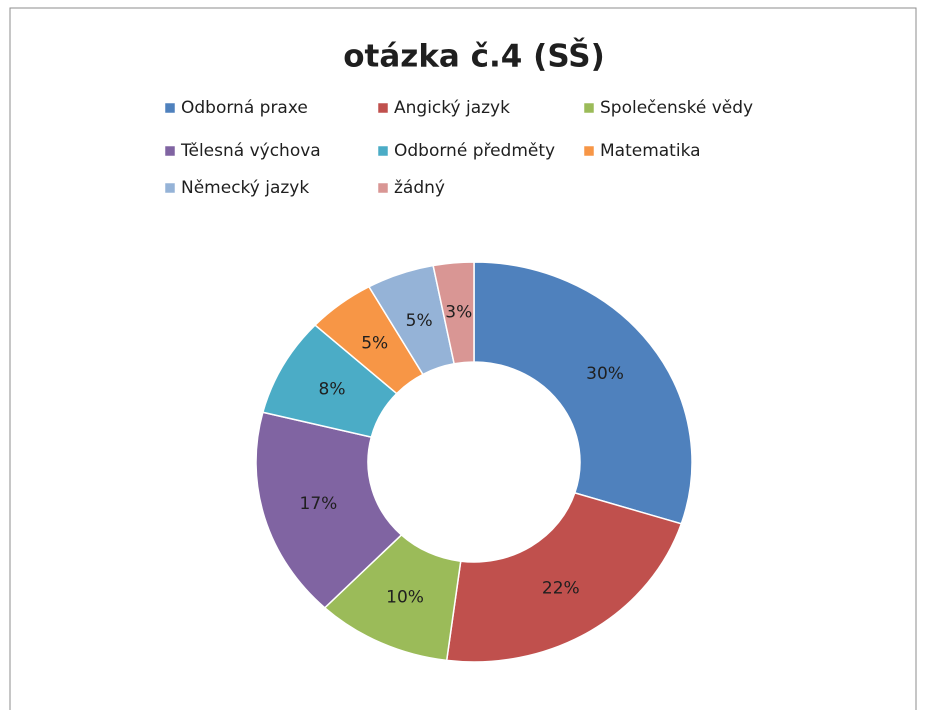 The height and width of the screenshot is (710, 926). Describe the element at coordinates (474, 151) in the screenshot. I see `legend-label: Odborné předměty` at that location.